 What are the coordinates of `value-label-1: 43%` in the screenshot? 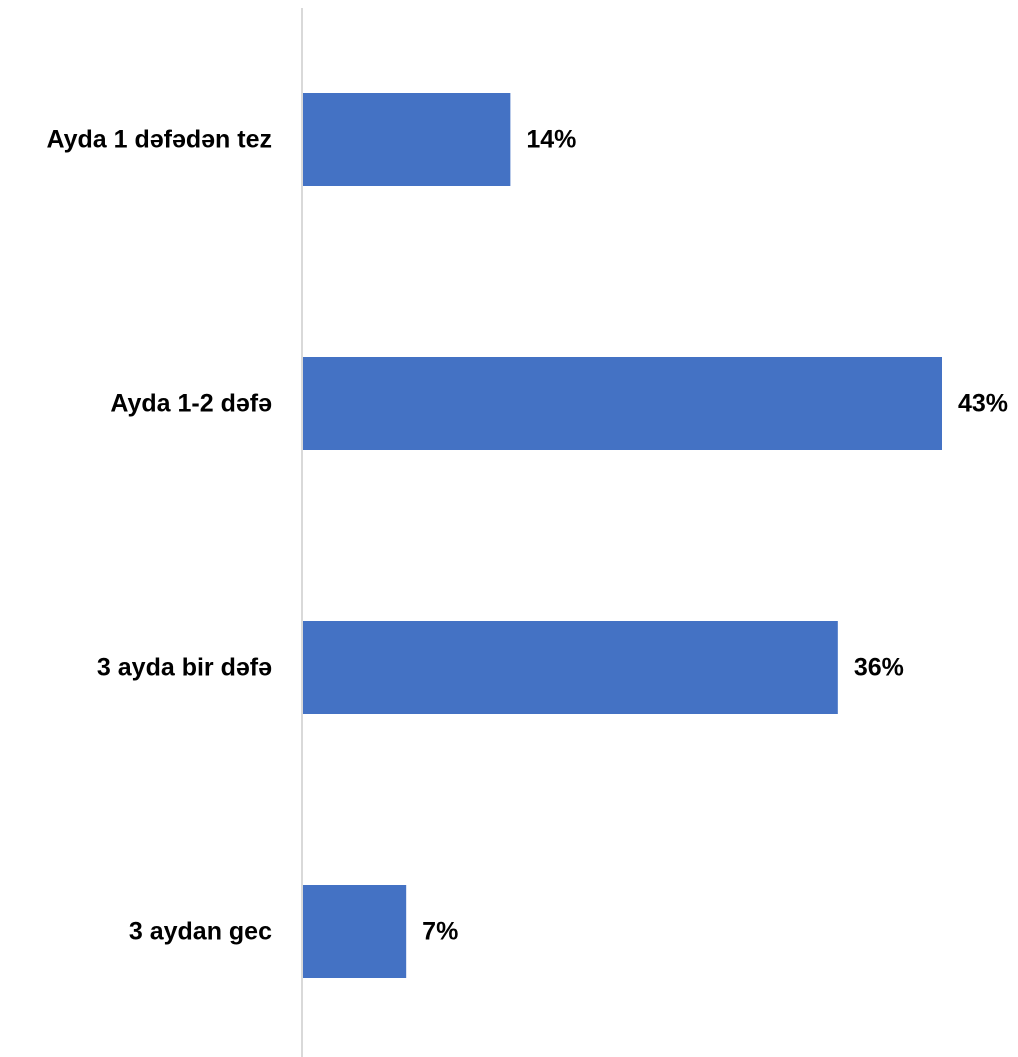 It's located at (983, 404).